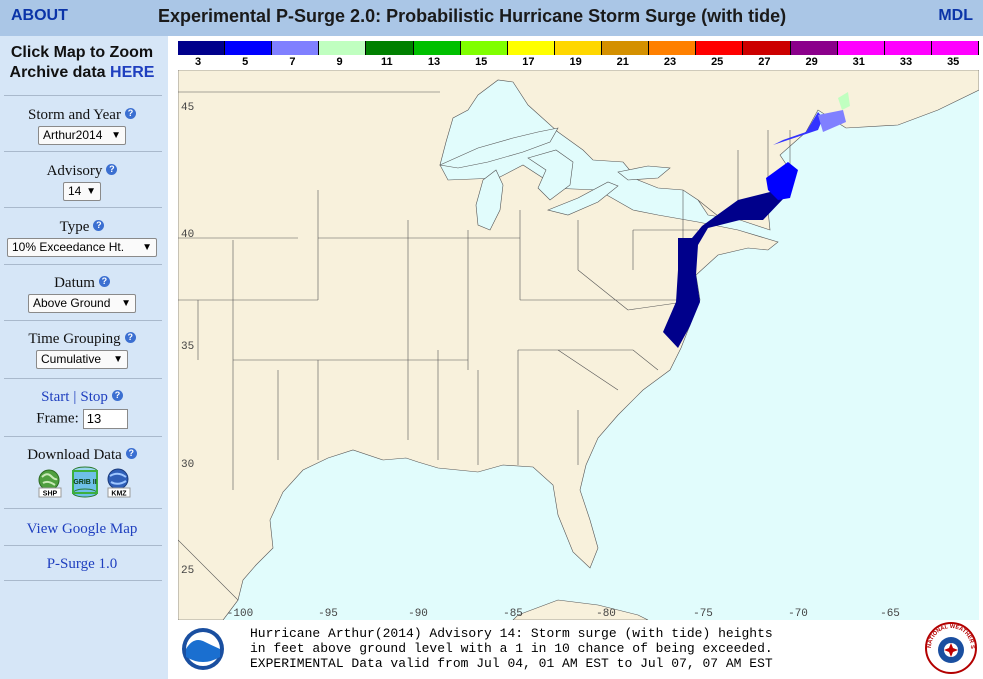 The width and height of the screenshot is (983, 679). I want to click on lat-label: 45, so click(187, 108).